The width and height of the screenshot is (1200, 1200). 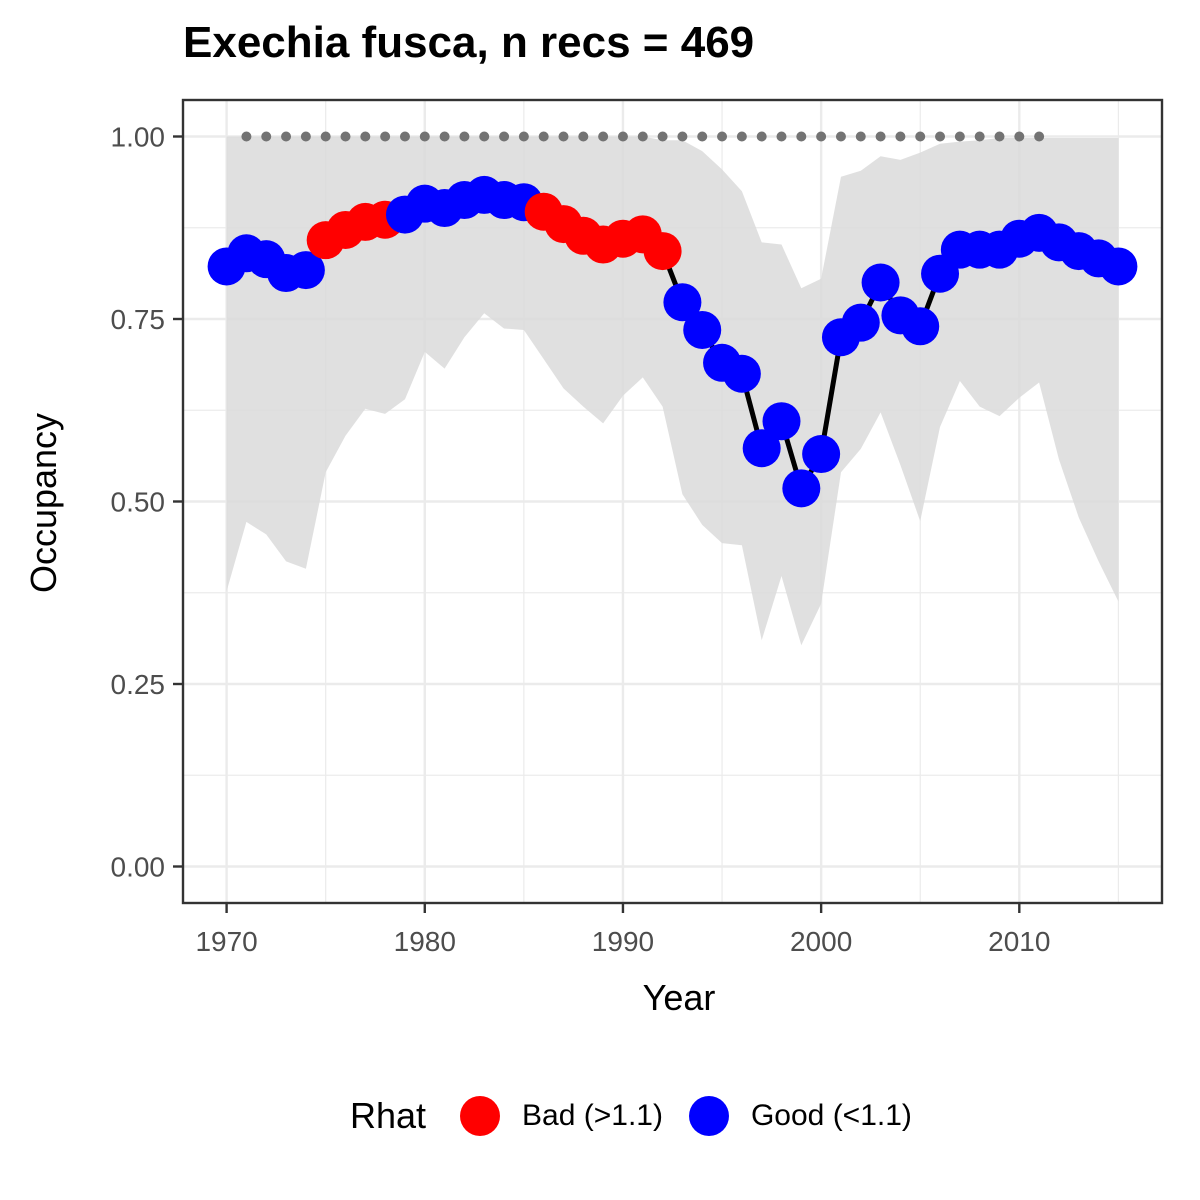 I want to click on x-axis: 1970 1980 1990 2000 2010, so click(x=622, y=930).